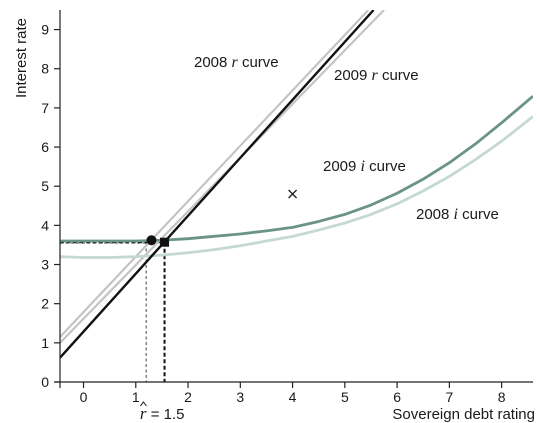  I want to click on x-axis-title: Sovereign debt rating, so click(463, 414).